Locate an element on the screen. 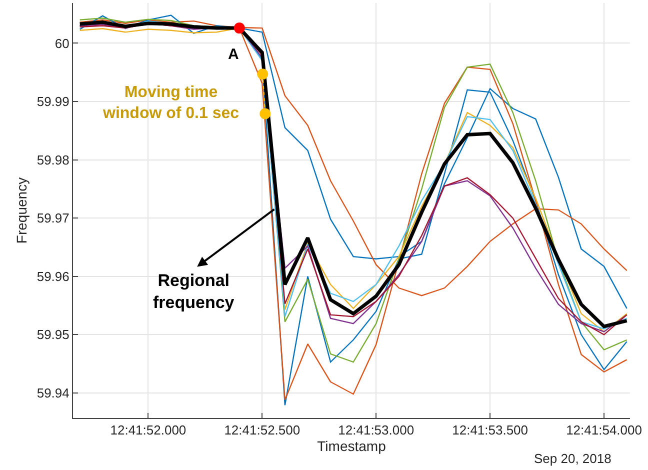 This screenshot has height=470, width=648. x-tick-label: 12:41:52.500 is located at coordinates (262, 430).